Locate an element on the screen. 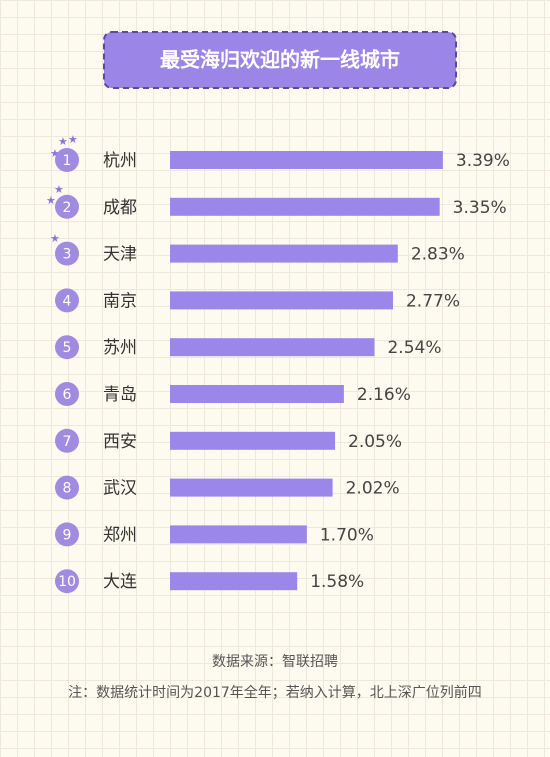 This screenshot has width=550, height=757. value-label: 2.05% is located at coordinates (375, 442).